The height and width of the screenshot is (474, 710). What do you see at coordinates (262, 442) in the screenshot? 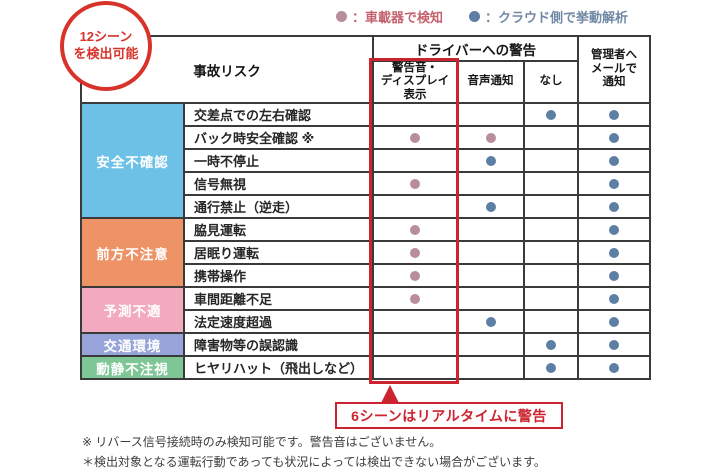
I see `footnote-reverse-signal: ※ リバース信号接続時のみ検知可能です。警告音はございません。` at bounding box center [262, 442].